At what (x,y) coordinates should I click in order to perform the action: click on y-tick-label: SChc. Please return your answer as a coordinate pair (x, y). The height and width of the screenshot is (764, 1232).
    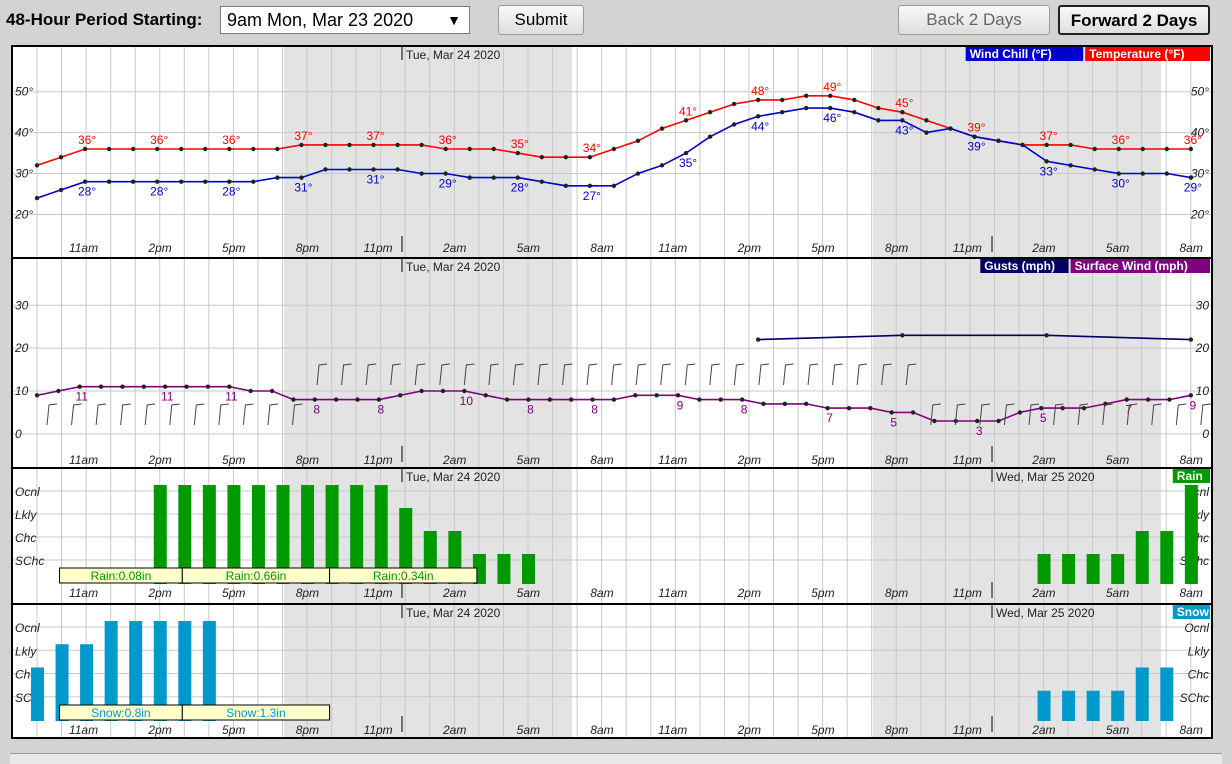
    Looking at the image, I should click on (29, 561).